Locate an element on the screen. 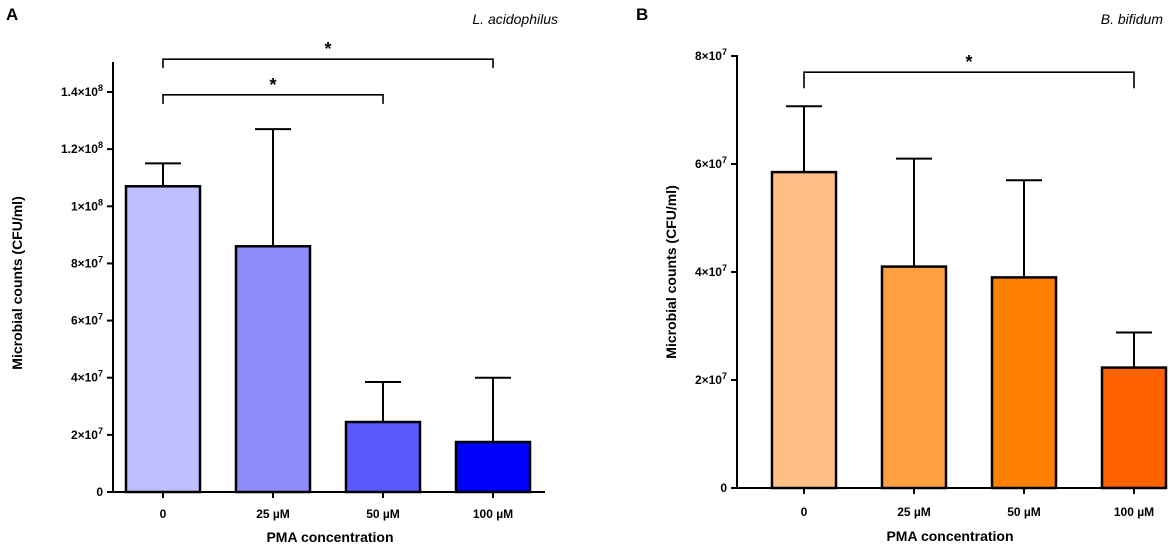 The width and height of the screenshot is (1170, 547). panel-a-y-tick-label: 1×10⁸ is located at coordinates (87, 205).